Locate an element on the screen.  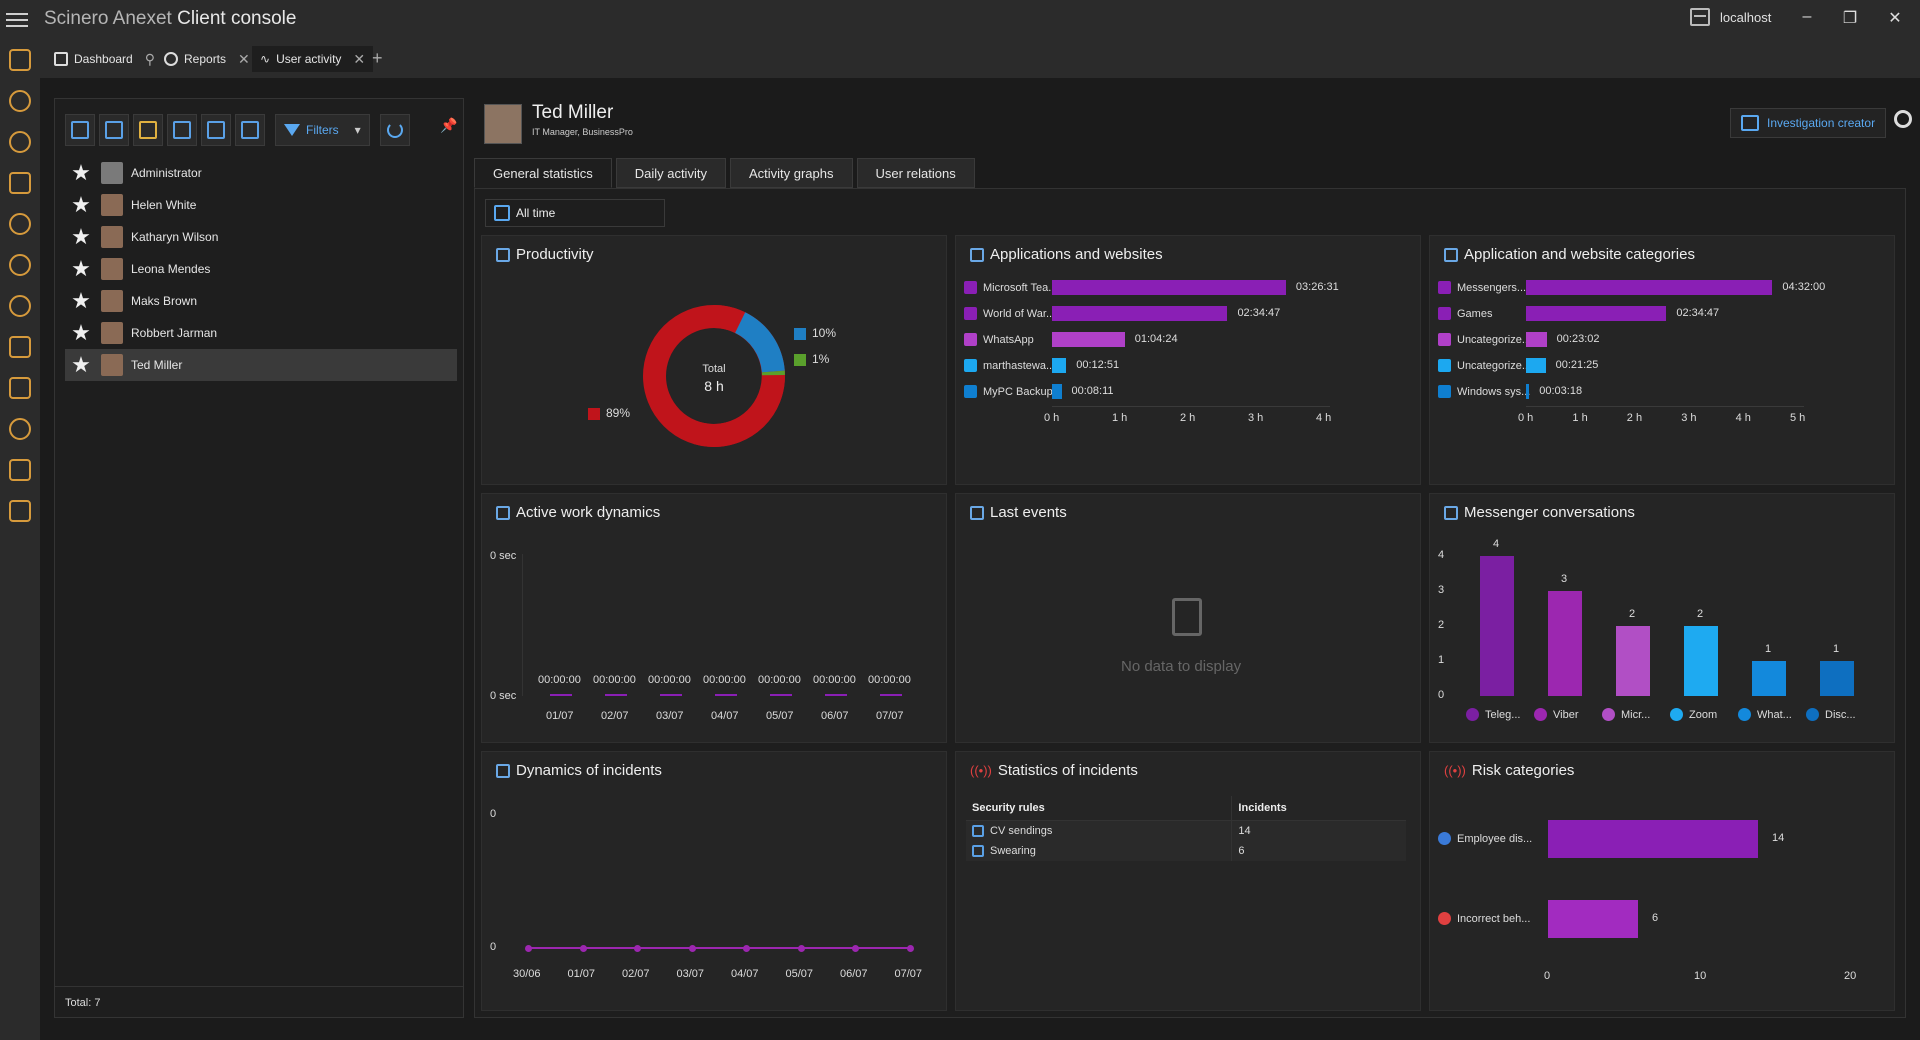
list-view-button is located at coordinates (182, 130).